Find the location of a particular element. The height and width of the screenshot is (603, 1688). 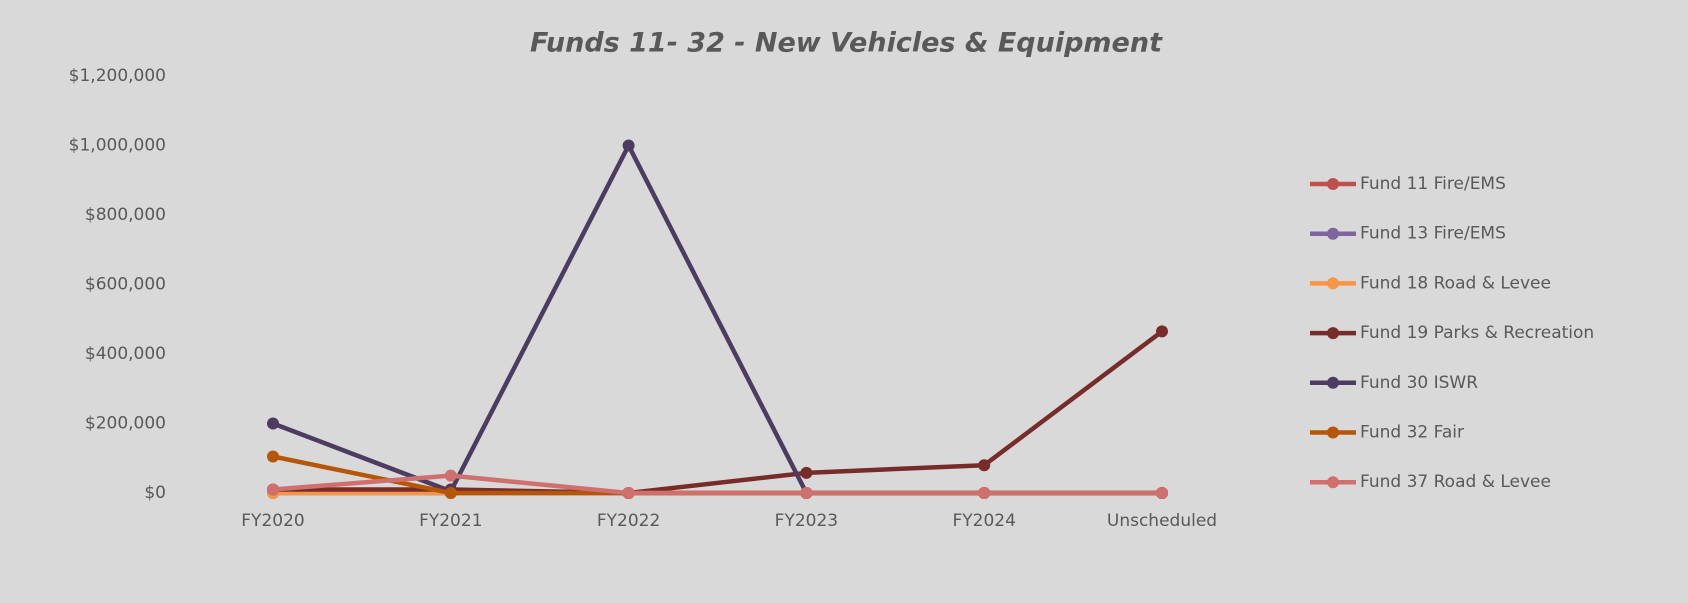

x-tick-label: FY2024 is located at coordinates (983, 521).